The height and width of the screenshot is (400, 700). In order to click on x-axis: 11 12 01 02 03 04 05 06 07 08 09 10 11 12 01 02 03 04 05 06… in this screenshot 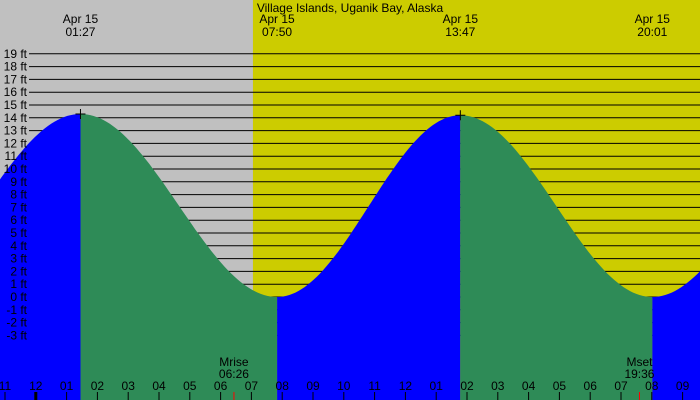, I will do `click(345, 389)`.